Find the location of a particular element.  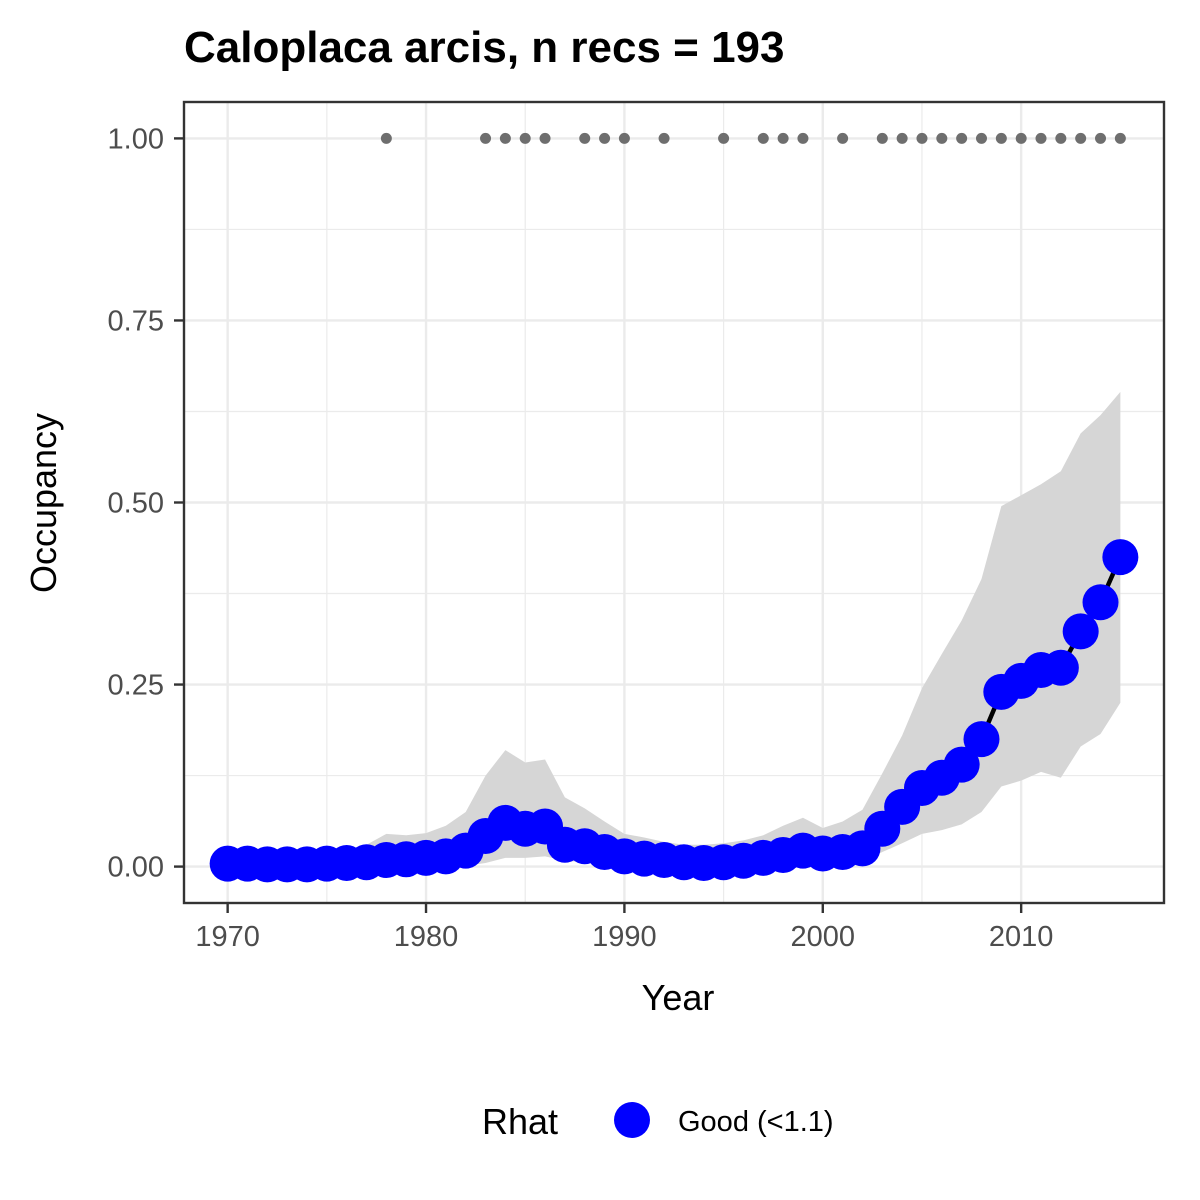

x-tick-label: 1970 is located at coordinates (227, 937).